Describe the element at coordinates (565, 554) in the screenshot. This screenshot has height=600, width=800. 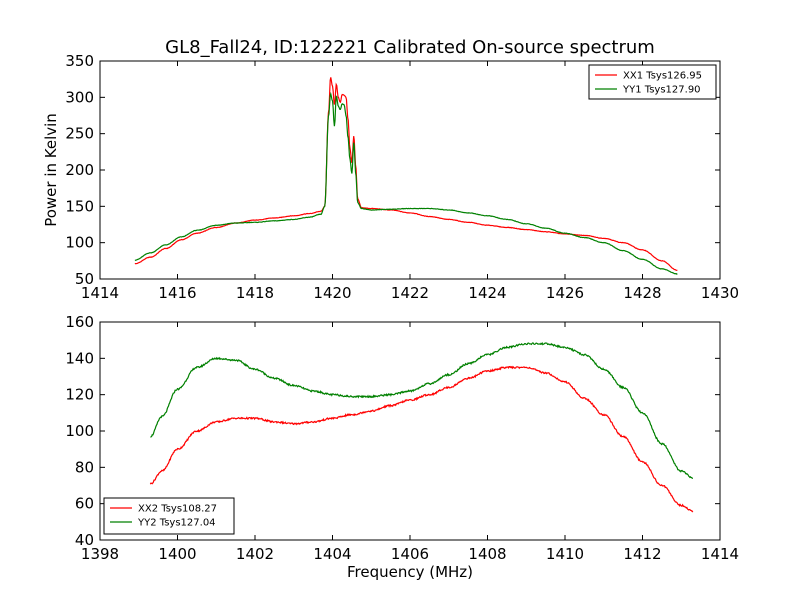
I see `x-tick-label: 1410` at that location.